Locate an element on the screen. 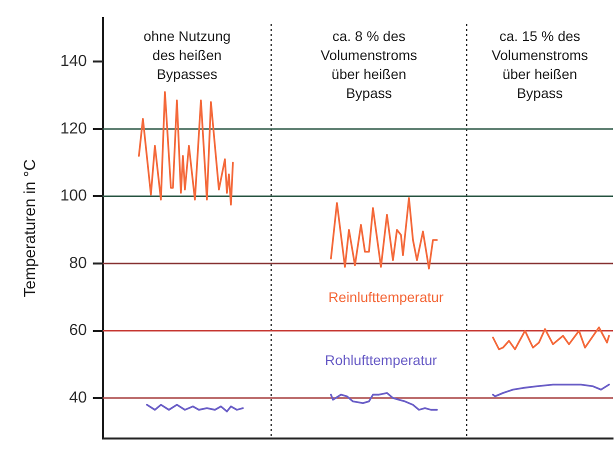 Image resolution: width=615 pixels, height=454 pixels. series-label: Reinlufttemperatur is located at coordinates (386, 297).